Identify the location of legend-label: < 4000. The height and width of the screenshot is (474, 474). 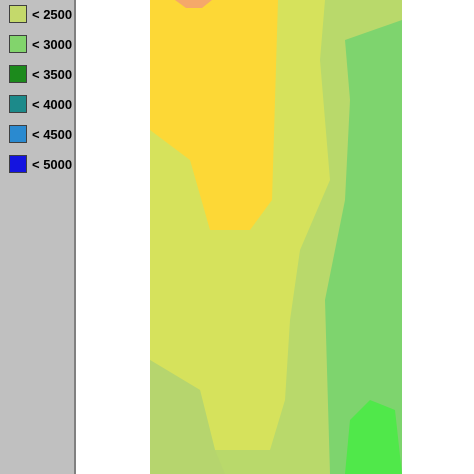
(52, 104).